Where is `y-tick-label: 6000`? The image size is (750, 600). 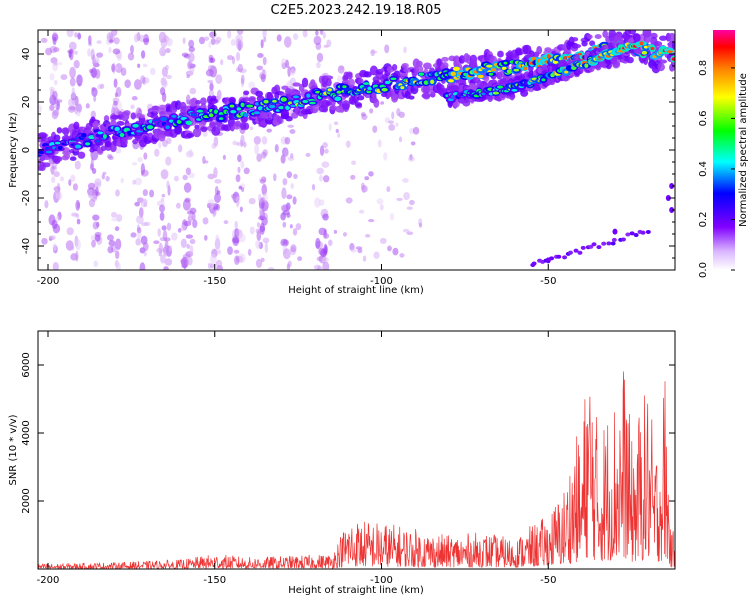
y-tick-label: 6000 is located at coordinates (26, 364).